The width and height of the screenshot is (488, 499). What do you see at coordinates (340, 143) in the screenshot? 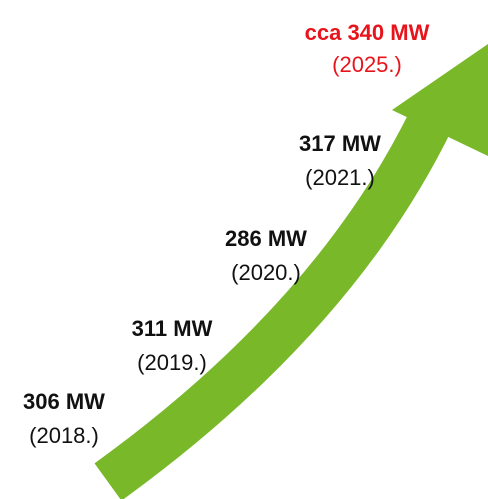
I see `value-label: 317 MW` at bounding box center [340, 143].